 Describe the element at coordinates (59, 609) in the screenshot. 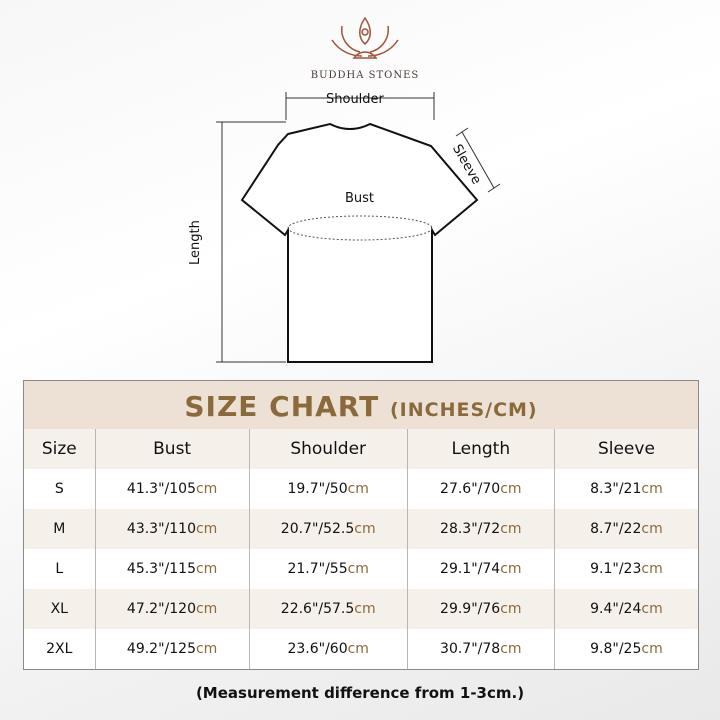

I see `size-cell: XL` at that location.